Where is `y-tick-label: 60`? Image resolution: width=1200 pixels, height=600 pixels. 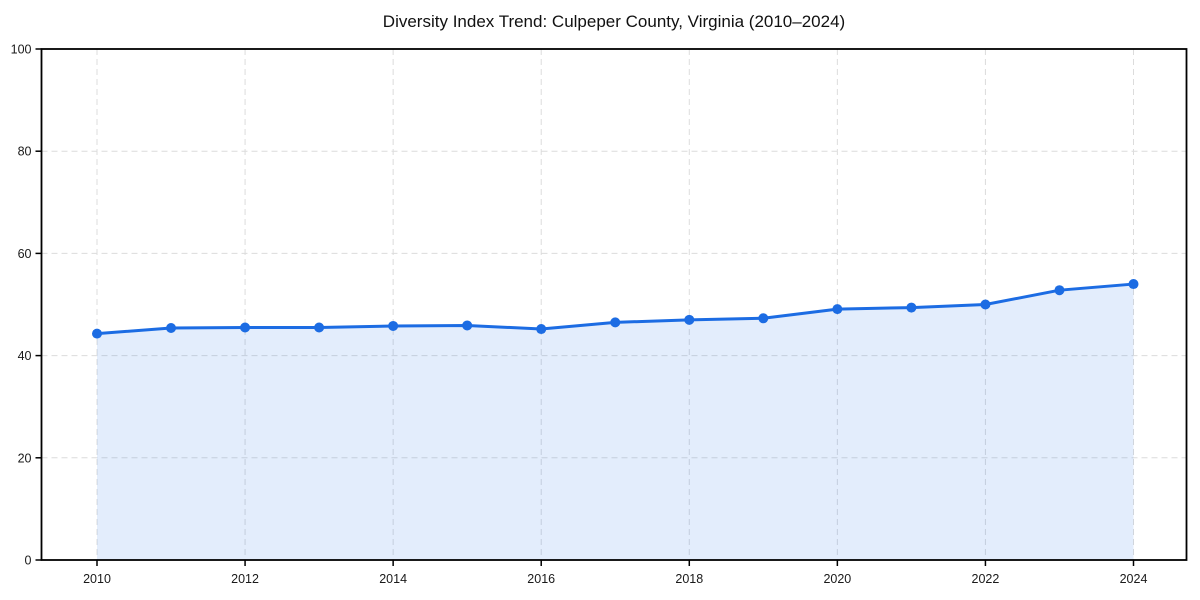 y-tick-label: 60 is located at coordinates (25, 254).